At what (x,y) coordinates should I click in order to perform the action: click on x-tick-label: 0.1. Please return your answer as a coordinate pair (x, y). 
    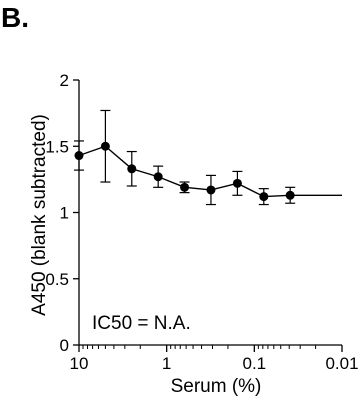
    Looking at the image, I should click on (255, 363).